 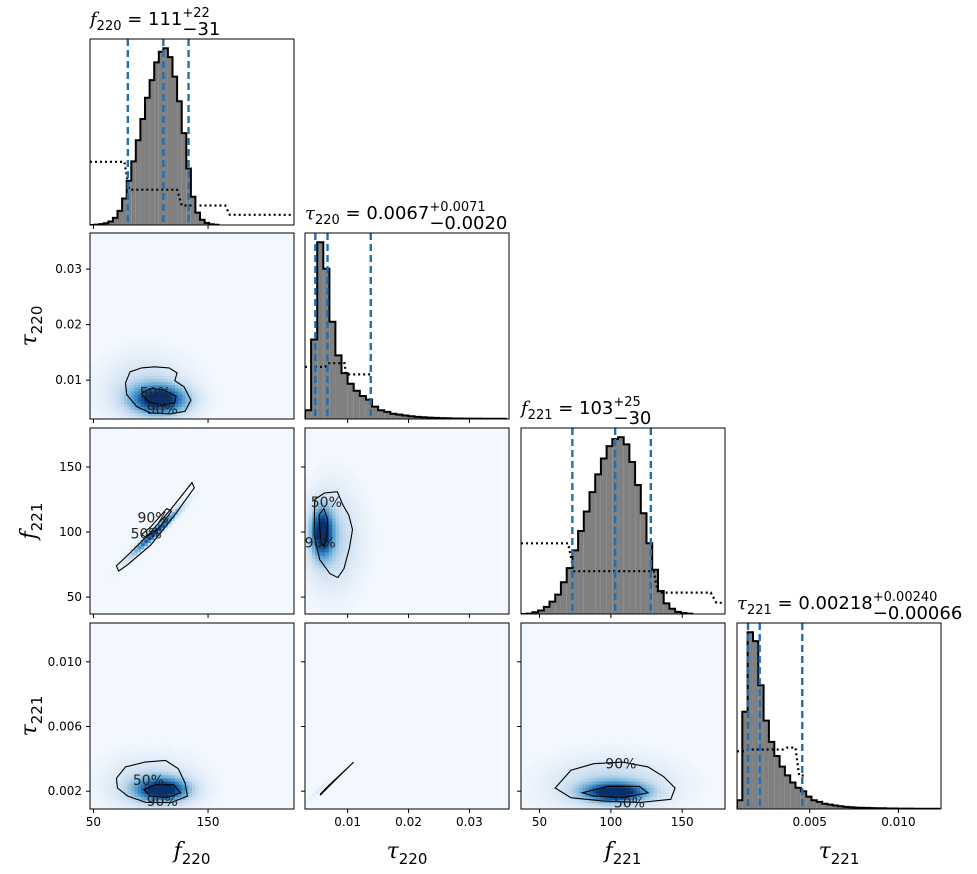 What do you see at coordinates (632, 418) in the screenshot?
I see `title-lower-f221: −30` at bounding box center [632, 418].